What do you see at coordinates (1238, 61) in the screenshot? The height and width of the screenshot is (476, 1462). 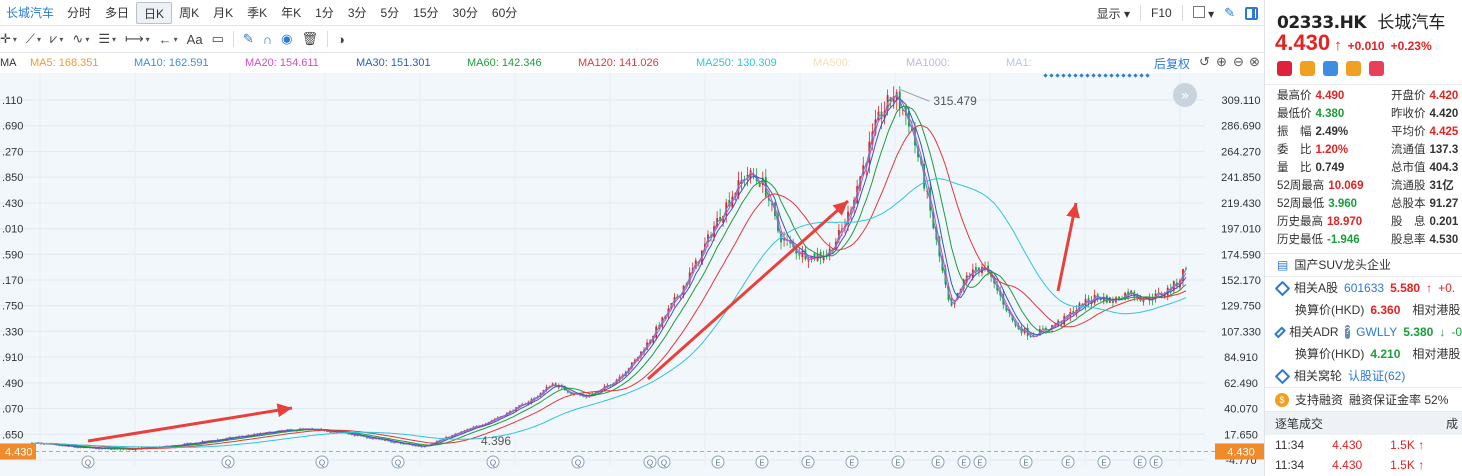 I see `zoom-out-icon: ⊖` at bounding box center [1238, 61].